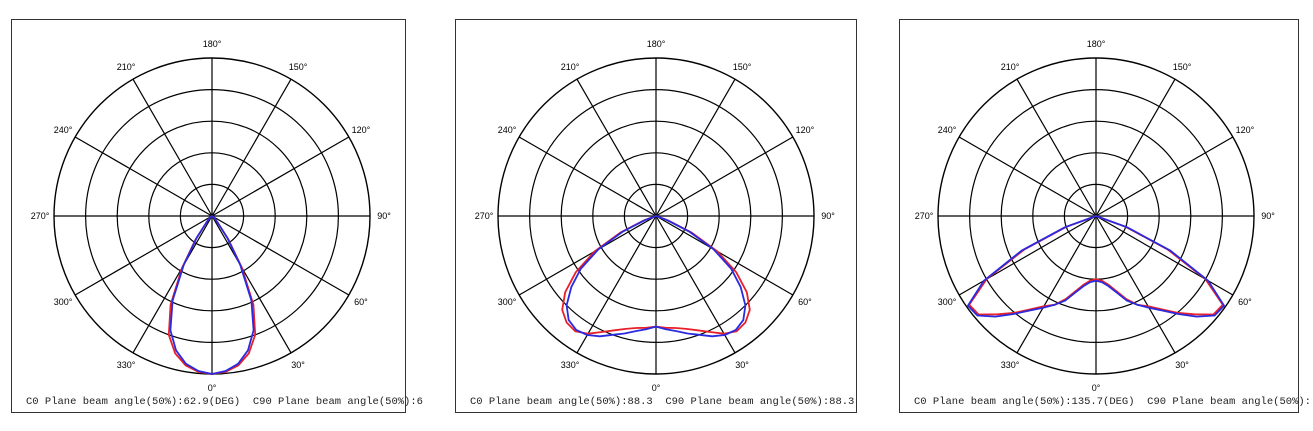 Image resolution: width=1313 pixels, height=431 pixels. I want to click on c0-plane-curve, so click(1096, 265).